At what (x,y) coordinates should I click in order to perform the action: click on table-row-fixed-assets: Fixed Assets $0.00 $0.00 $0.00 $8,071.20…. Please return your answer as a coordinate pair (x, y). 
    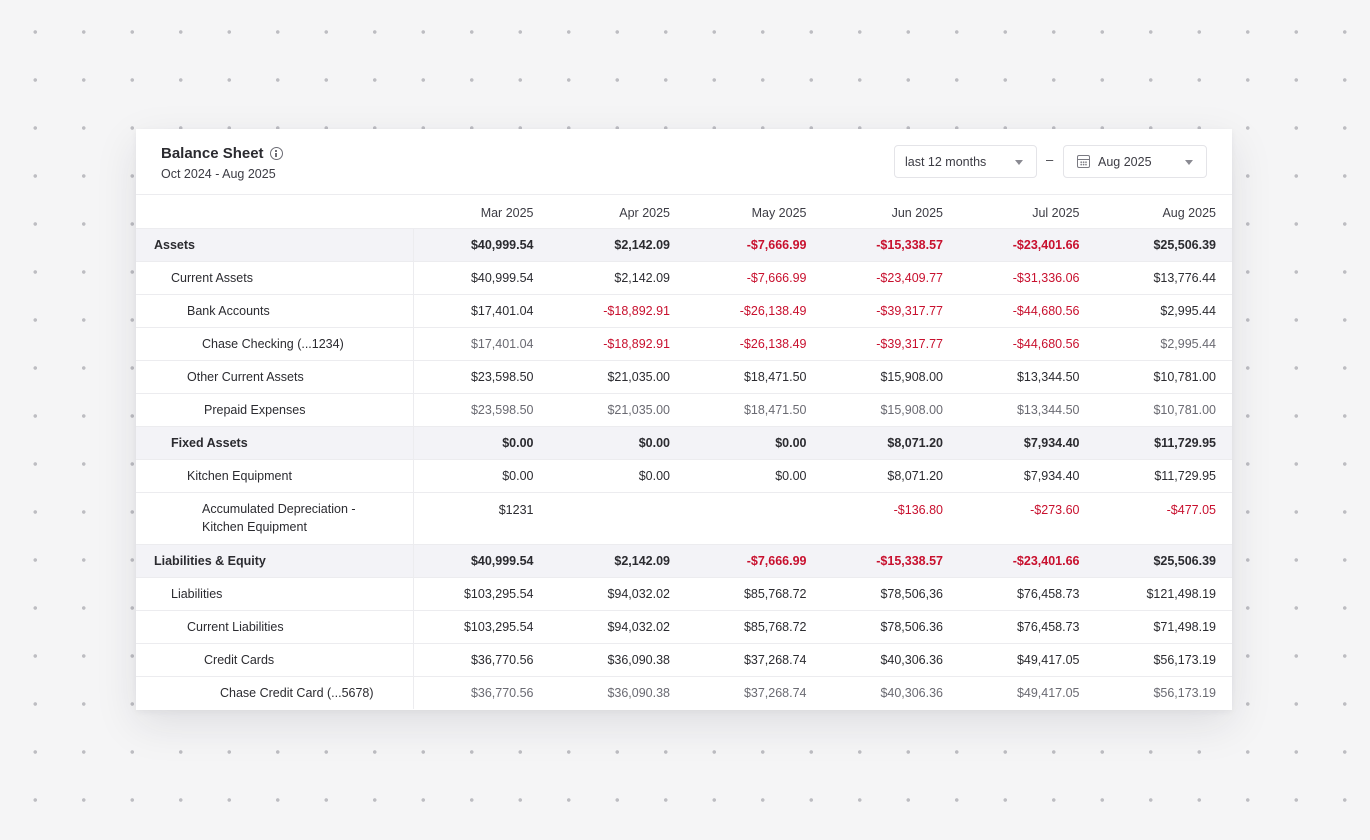
    Looking at the image, I should click on (684, 442).